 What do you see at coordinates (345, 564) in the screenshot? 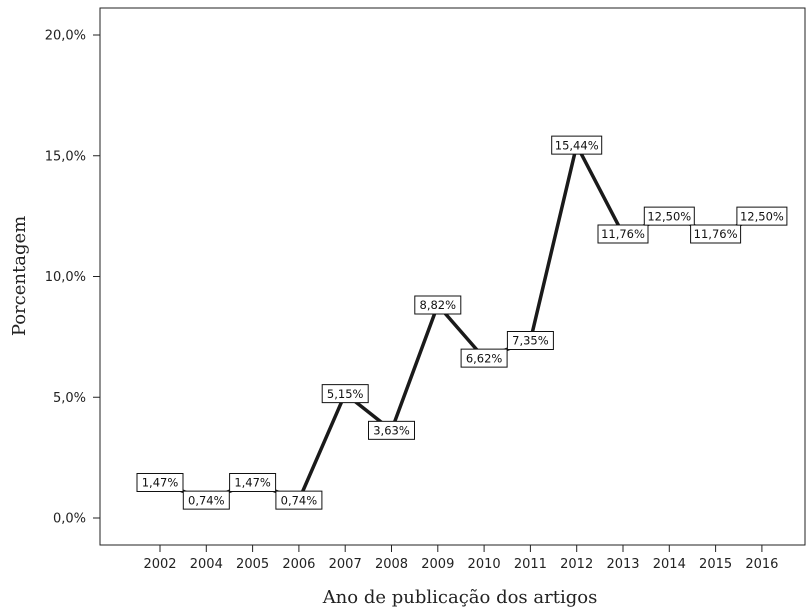
I see `x-tick-label: 2007` at bounding box center [345, 564].